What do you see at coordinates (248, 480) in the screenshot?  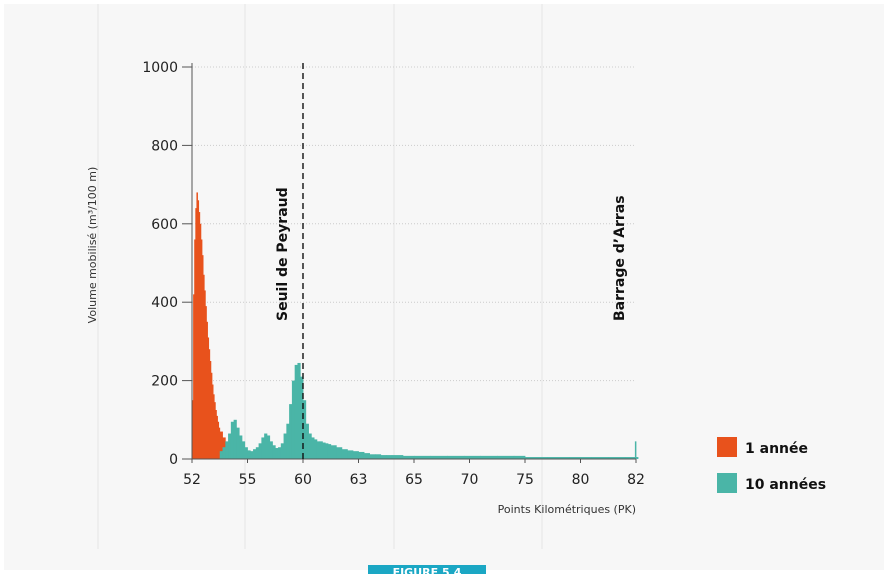 I see `x-tick-label: 55` at bounding box center [248, 480].